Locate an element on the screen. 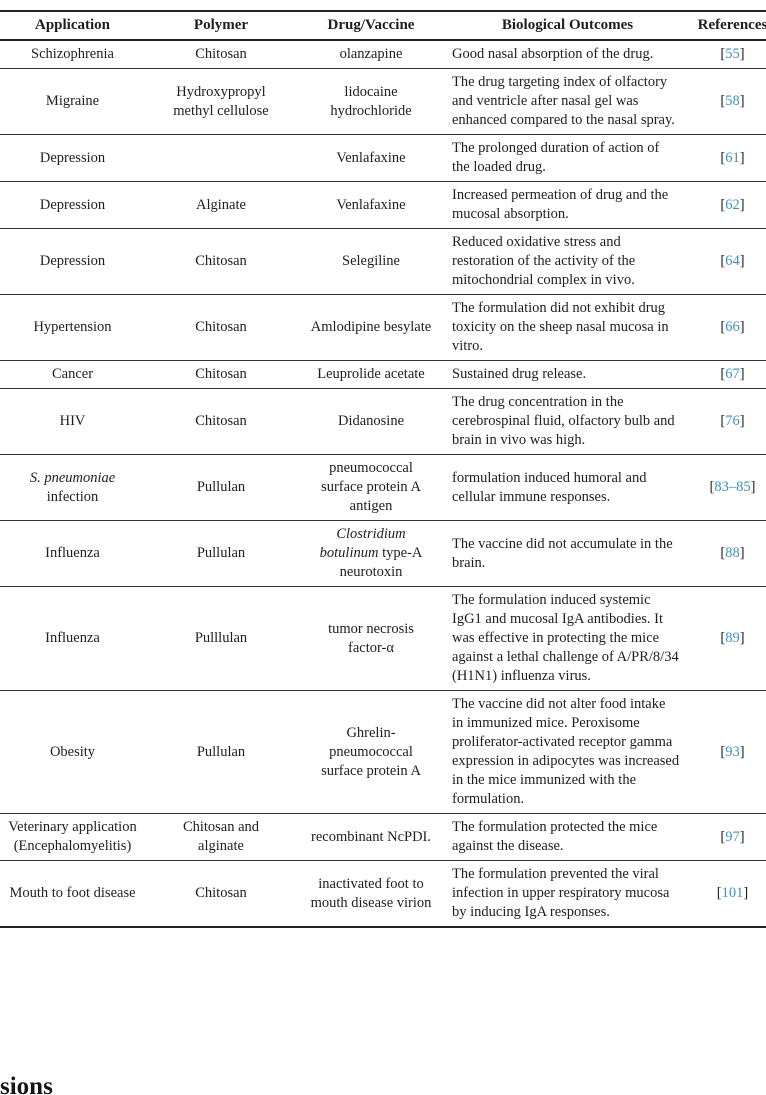  cell-reference: [89] is located at coordinates (728, 638).